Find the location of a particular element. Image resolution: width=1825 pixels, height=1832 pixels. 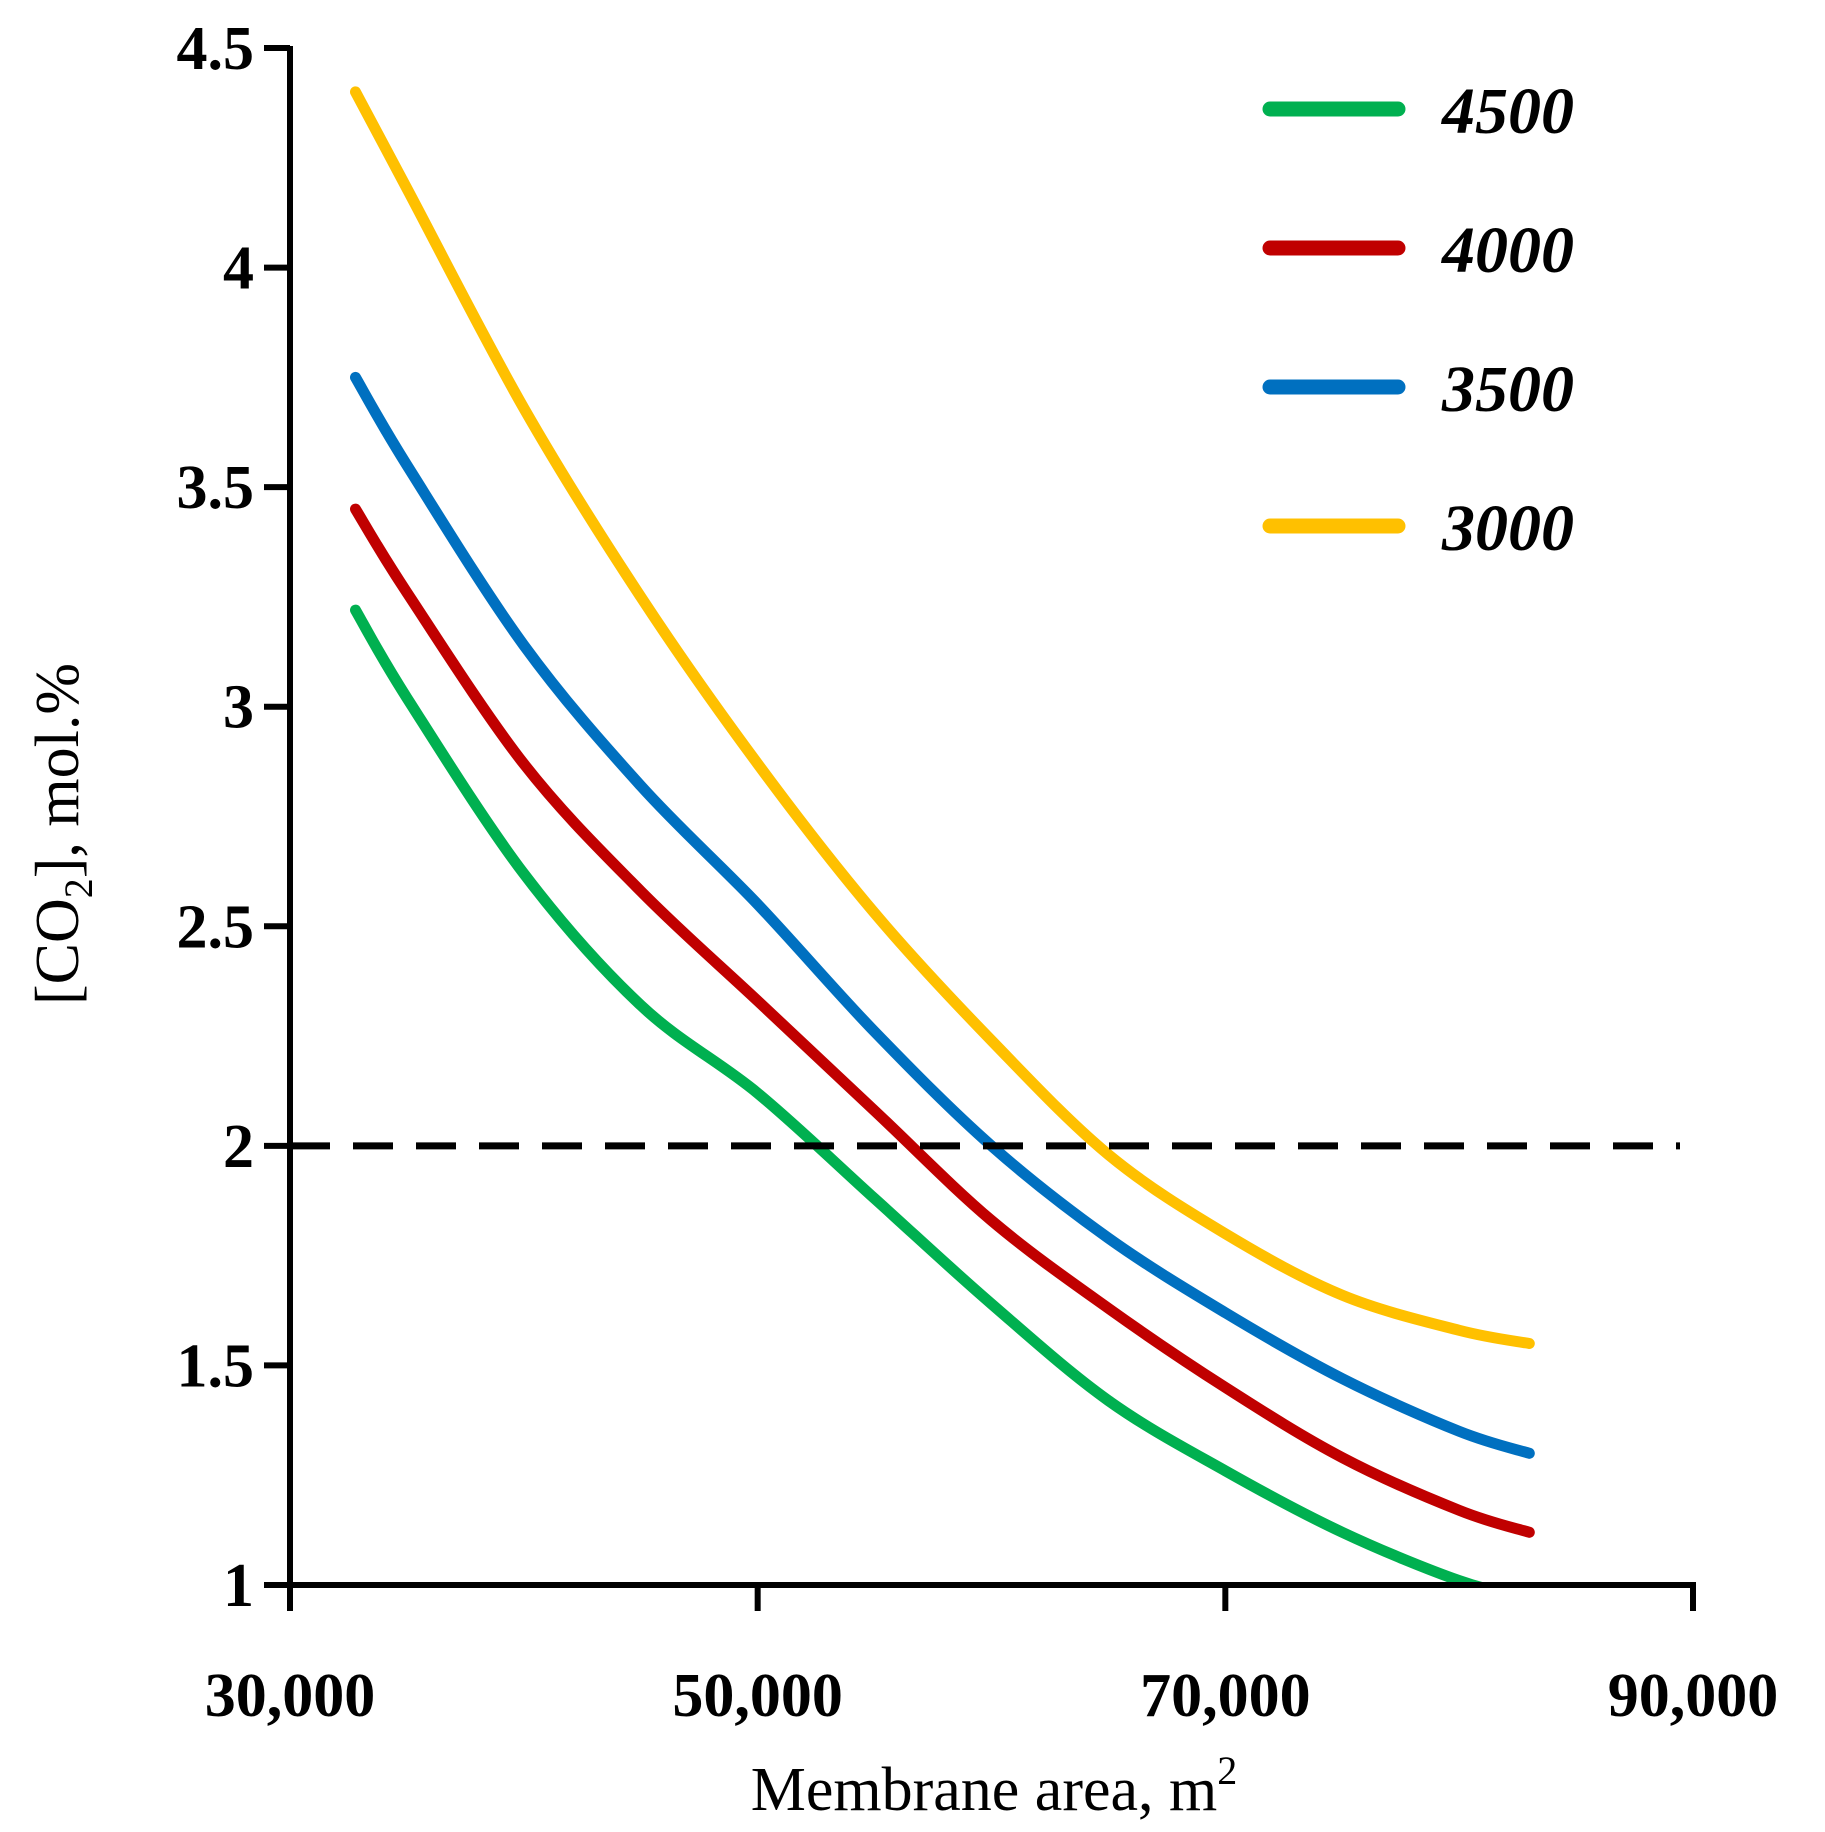

y-axis-title-tail: ], mol.% is located at coordinates (58, 770).